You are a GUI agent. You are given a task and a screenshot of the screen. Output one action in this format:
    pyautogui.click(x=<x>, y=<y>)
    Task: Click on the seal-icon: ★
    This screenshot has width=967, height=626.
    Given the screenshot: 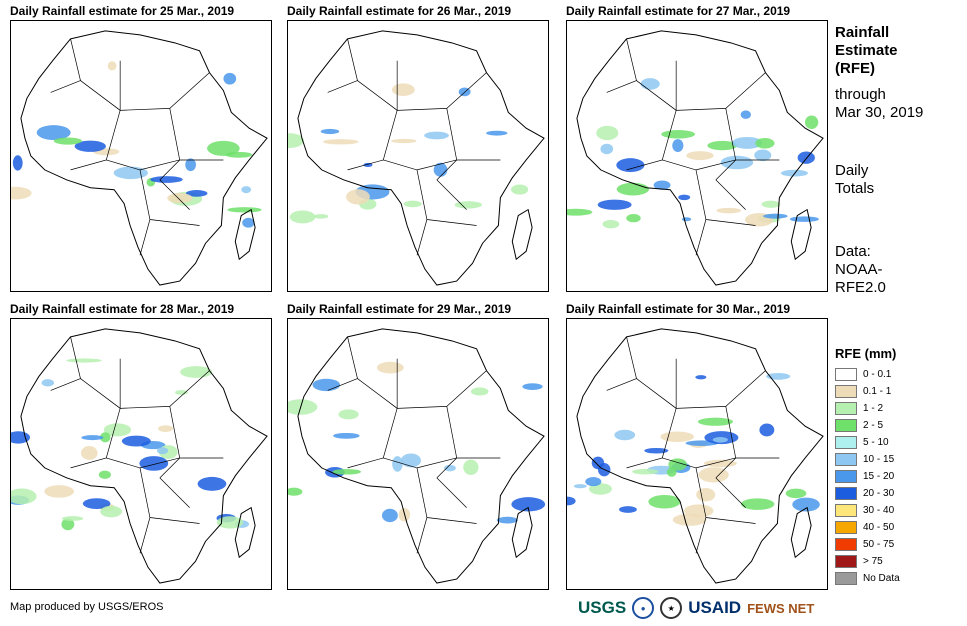 What is the action you would take?
    pyautogui.click(x=671, y=608)
    